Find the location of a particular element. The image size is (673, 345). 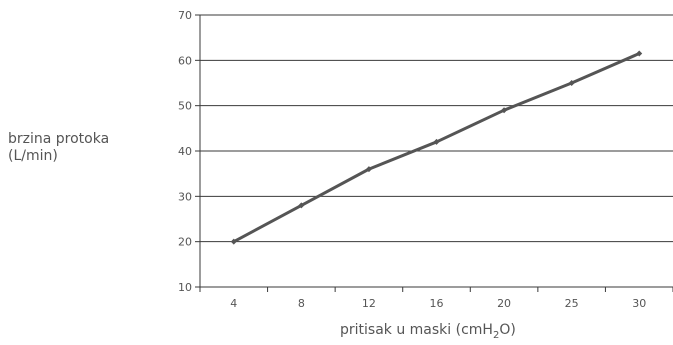

y-tick-label-20: 20 is located at coordinates (185, 242).